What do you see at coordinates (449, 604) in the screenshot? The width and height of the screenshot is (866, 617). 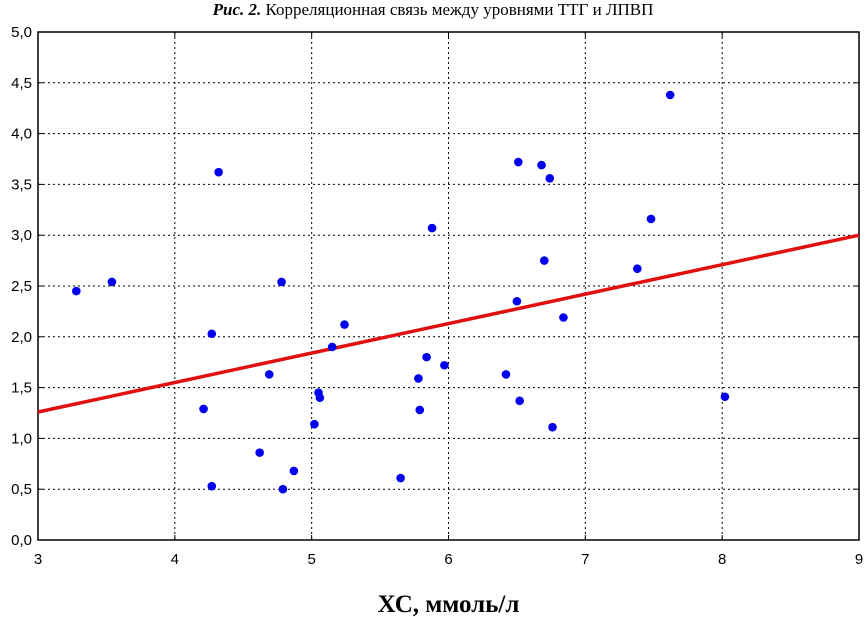 I see `x-axis-title: ХС, ммоль/л` at bounding box center [449, 604].